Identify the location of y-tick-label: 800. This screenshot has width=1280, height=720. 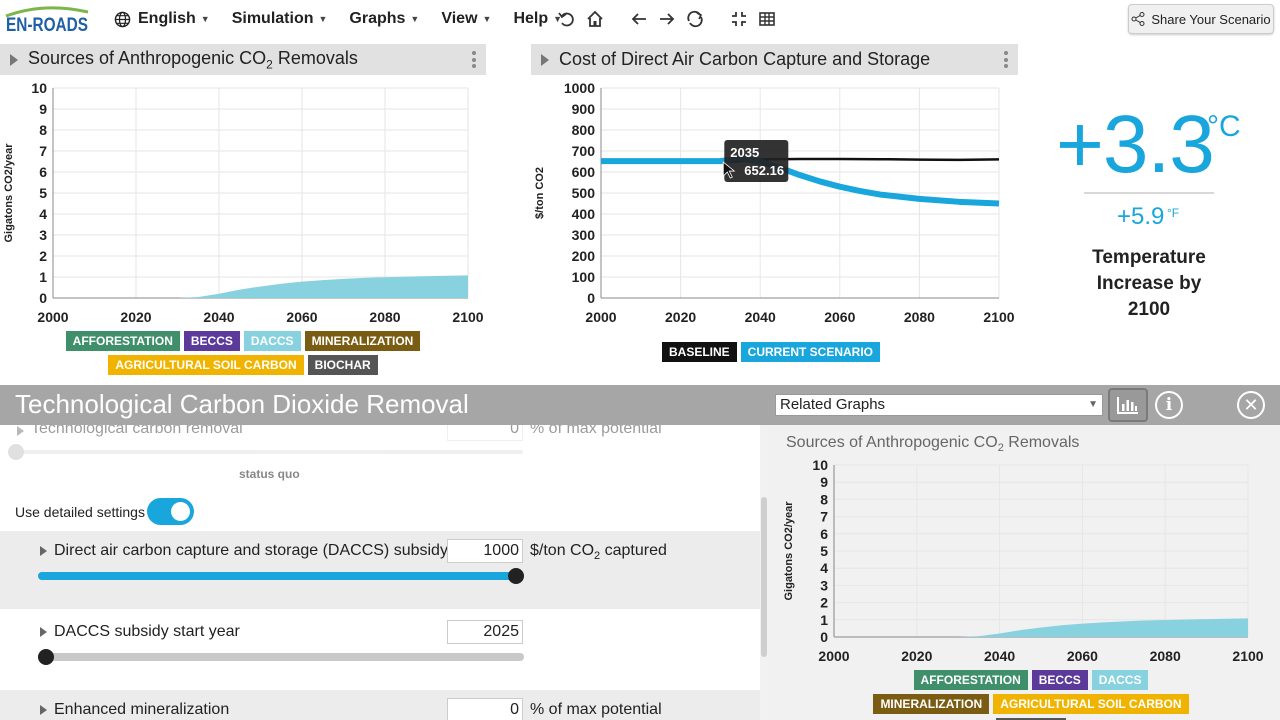
(584, 130).